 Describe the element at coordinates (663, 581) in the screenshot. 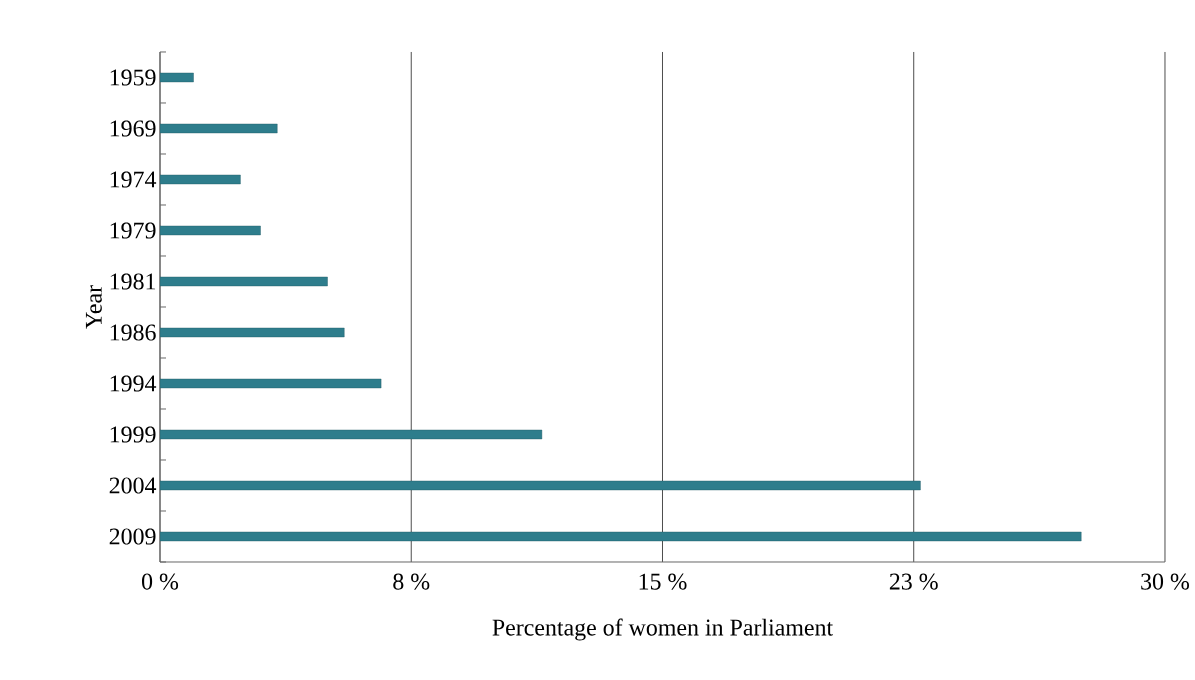

I see `x-tick-label: 15 %` at that location.